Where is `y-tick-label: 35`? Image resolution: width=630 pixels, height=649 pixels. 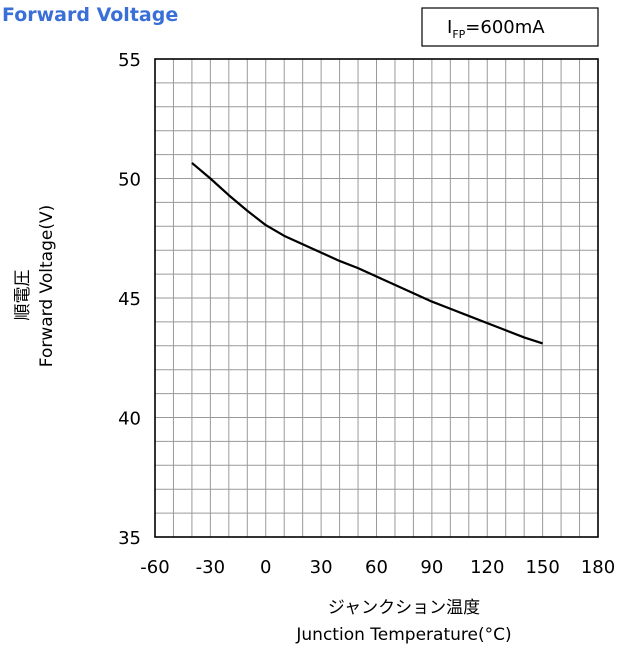 y-tick-label: 35 is located at coordinates (129, 538).